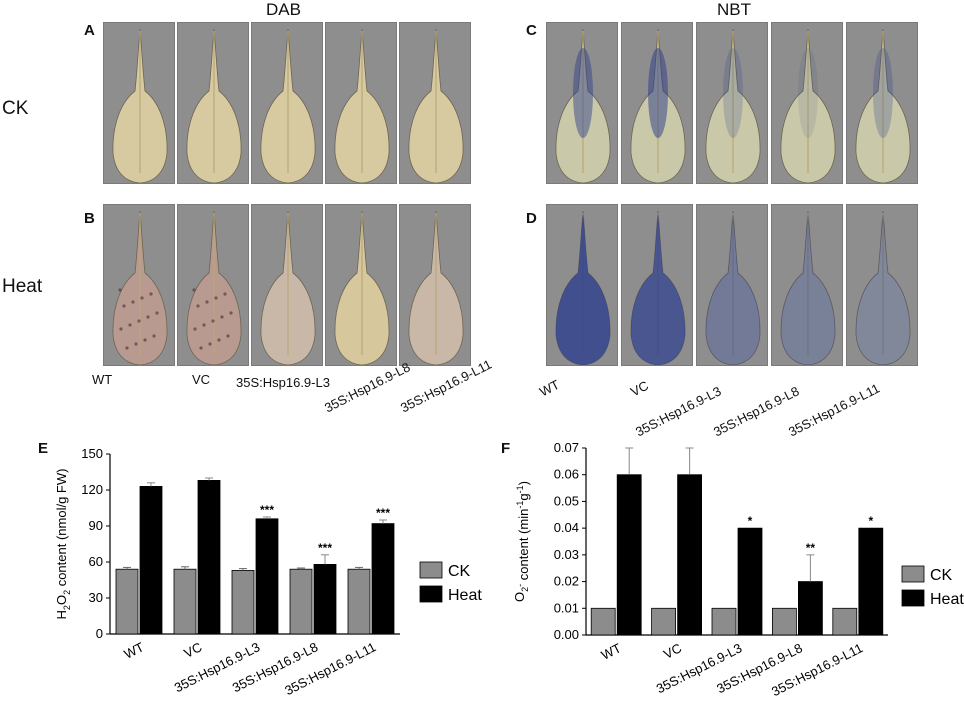  I want to click on chart-e-ytick-1: 30, so click(96, 597).